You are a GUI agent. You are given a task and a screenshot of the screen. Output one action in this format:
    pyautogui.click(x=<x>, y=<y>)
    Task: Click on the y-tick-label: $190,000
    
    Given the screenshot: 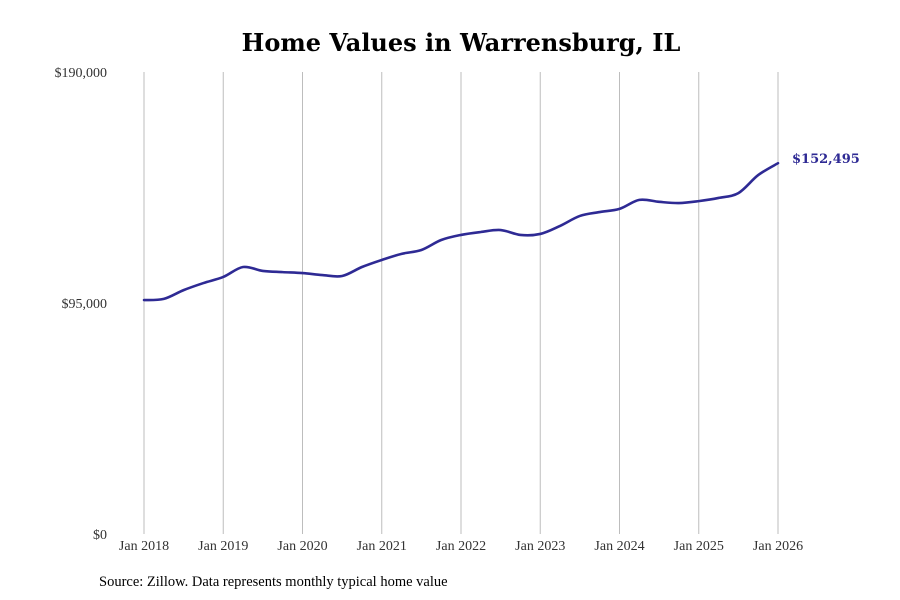 What is the action you would take?
    pyautogui.click(x=81, y=73)
    